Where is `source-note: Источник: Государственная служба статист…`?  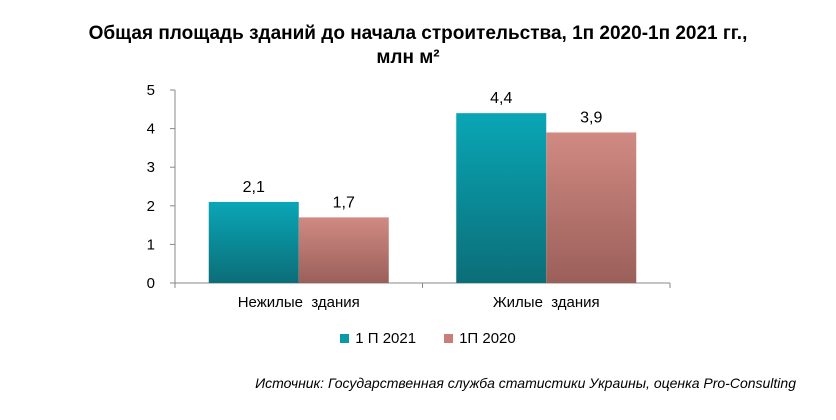 source-note: Источник: Государственная служба статист… is located at coordinates (525, 383).